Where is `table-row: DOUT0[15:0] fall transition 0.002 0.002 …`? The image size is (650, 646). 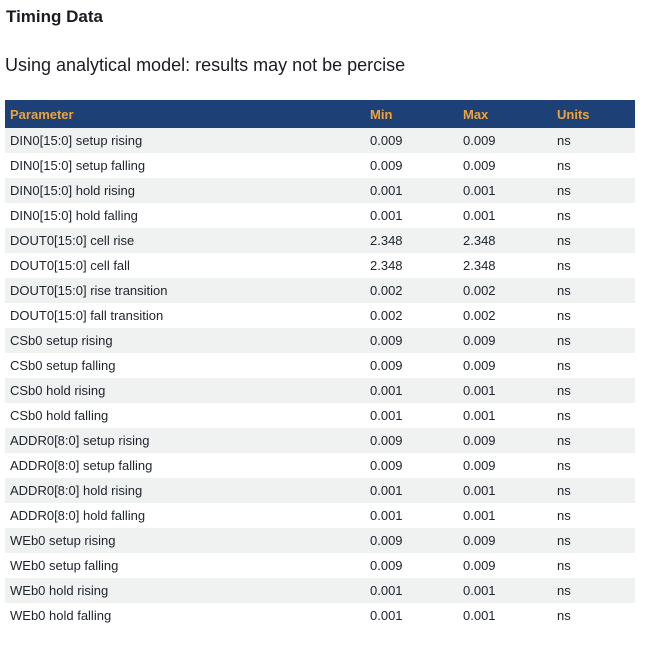 table-row: DOUT0[15:0] fall transition 0.002 0.002 … is located at coordinates (320, 315).